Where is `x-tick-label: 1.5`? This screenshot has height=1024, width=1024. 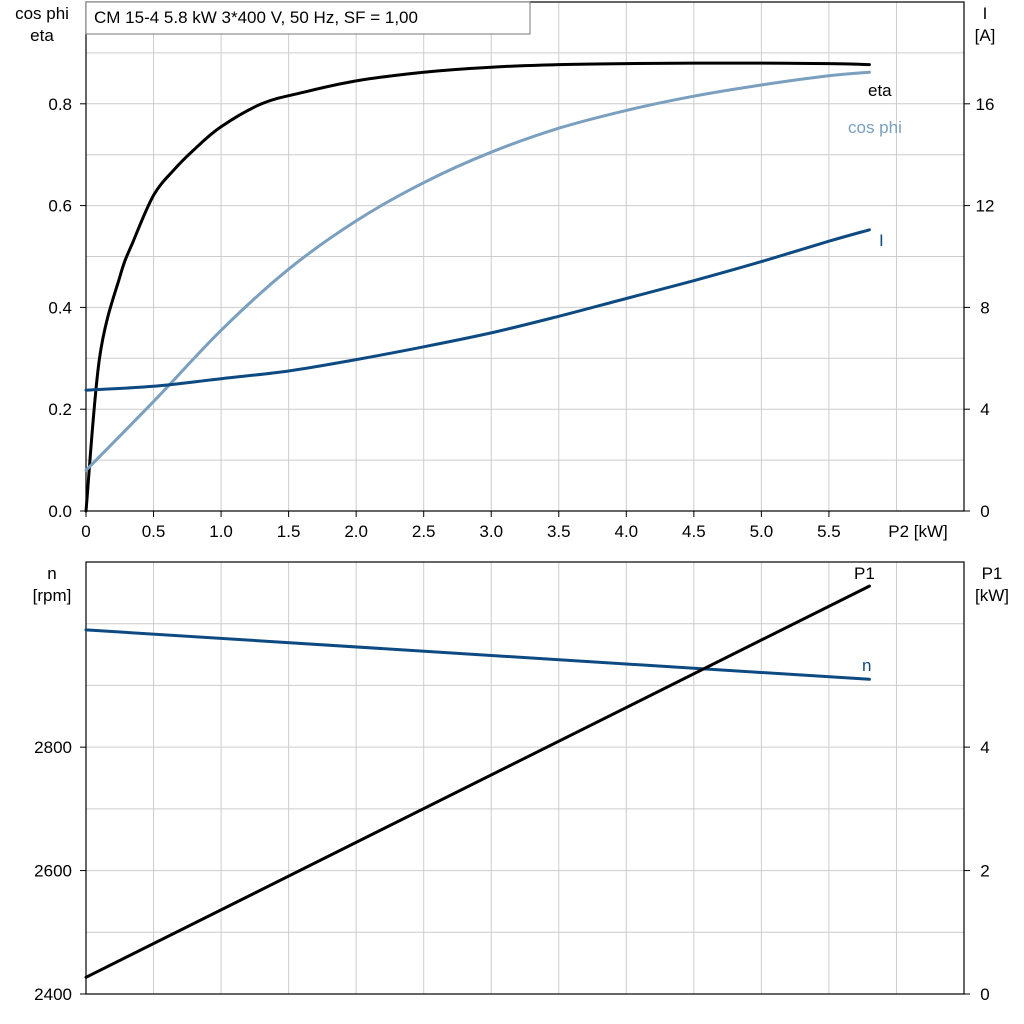 x-tick-label: 1.5 is located at coordinates (289, 531).